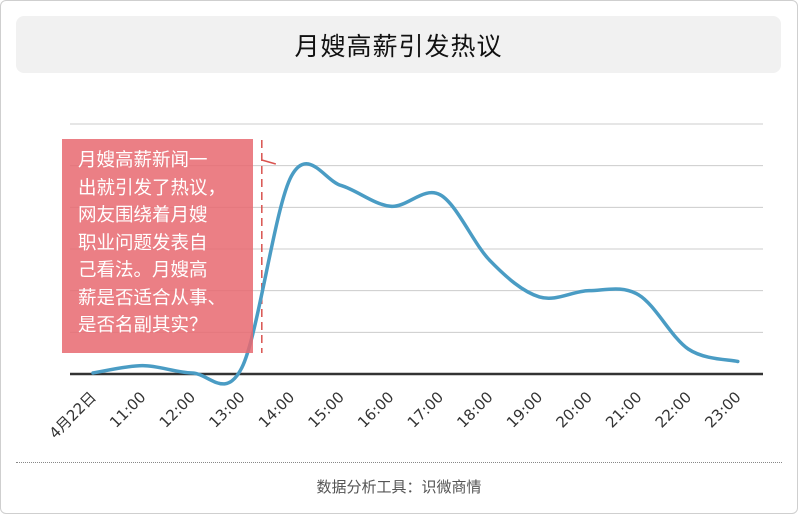 The width and height of the screenshot is (798, 514). Describe the element at coordinates (399, 462) in the screenshot. I see `footer-divider` at that location.